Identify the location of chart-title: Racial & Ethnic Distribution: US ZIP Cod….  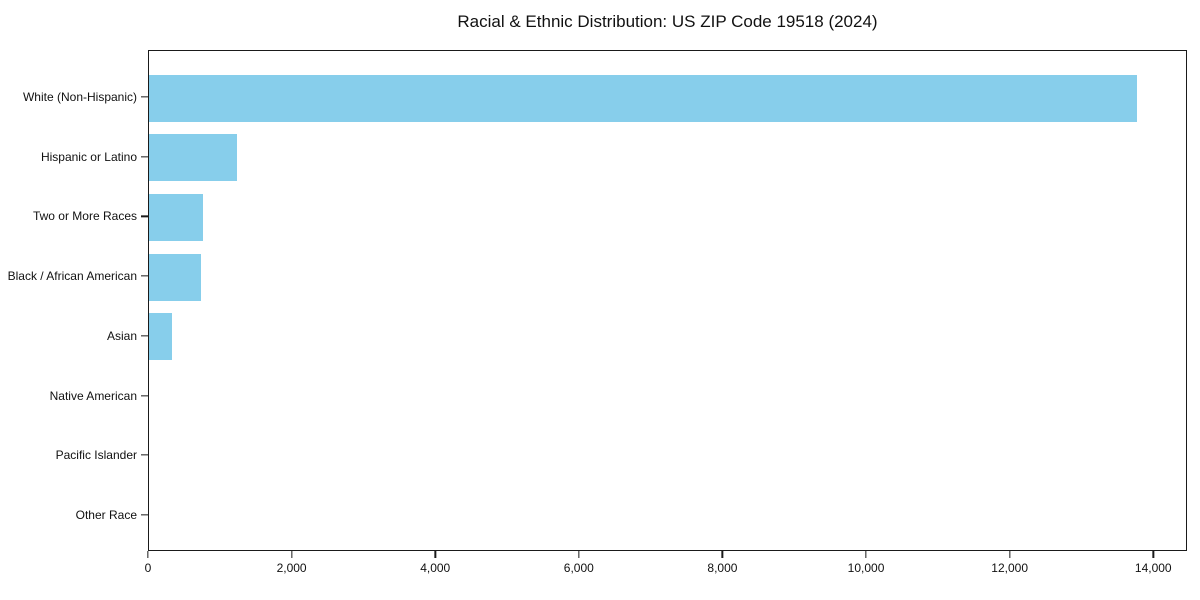
(667, 21).